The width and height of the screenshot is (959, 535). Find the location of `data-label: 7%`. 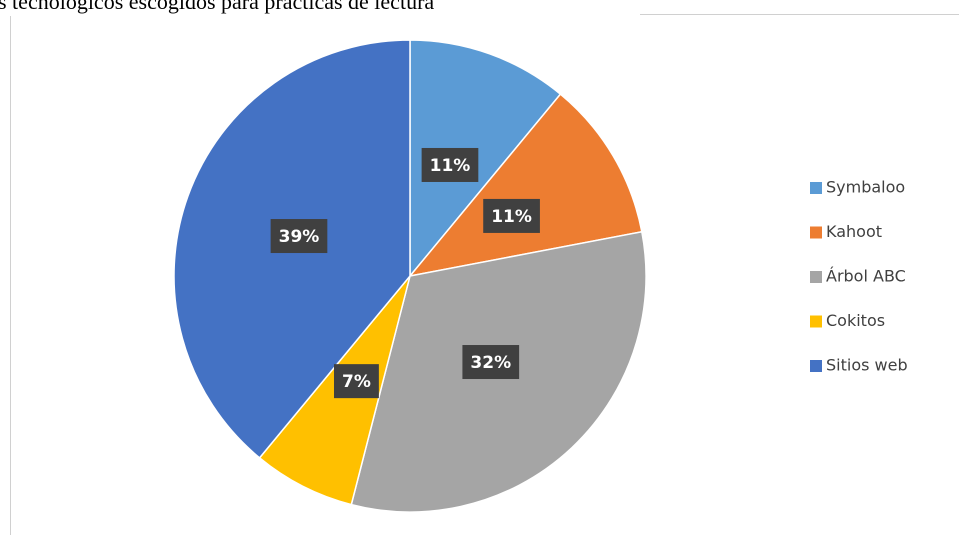

data-label: 7% is located at coordinates (356, 381).